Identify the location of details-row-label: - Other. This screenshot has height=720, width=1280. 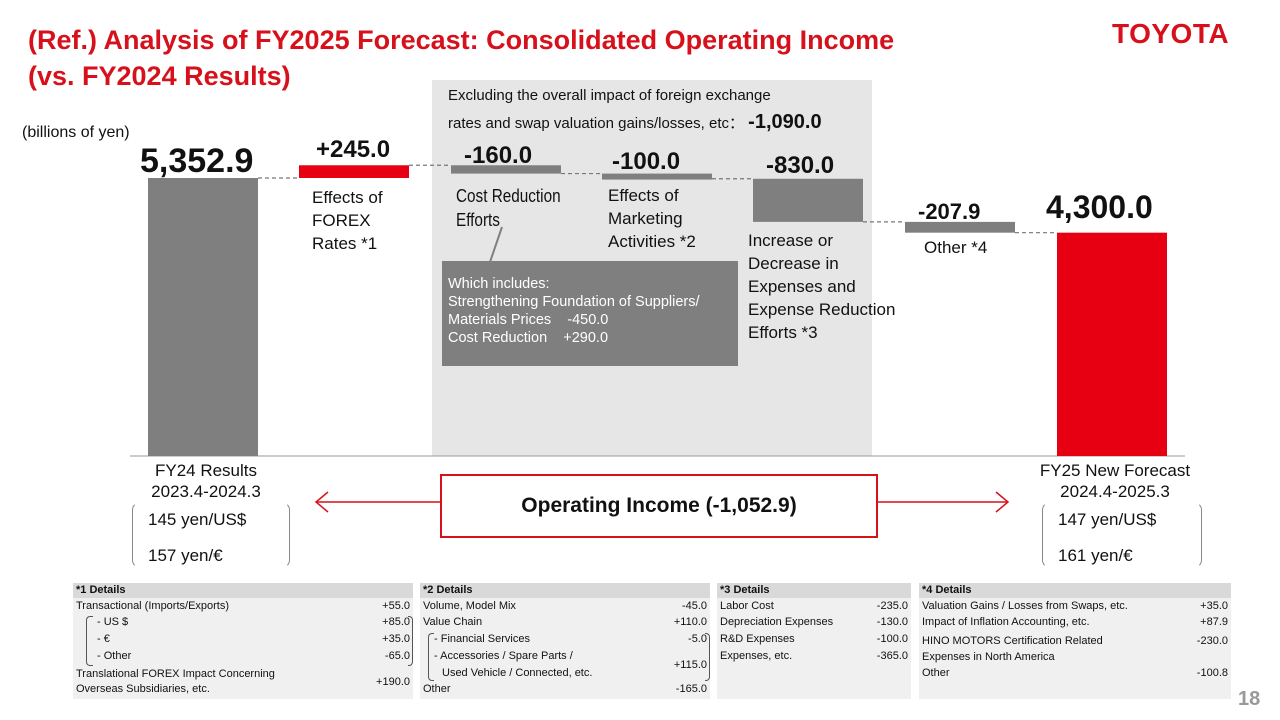
(114, 656).